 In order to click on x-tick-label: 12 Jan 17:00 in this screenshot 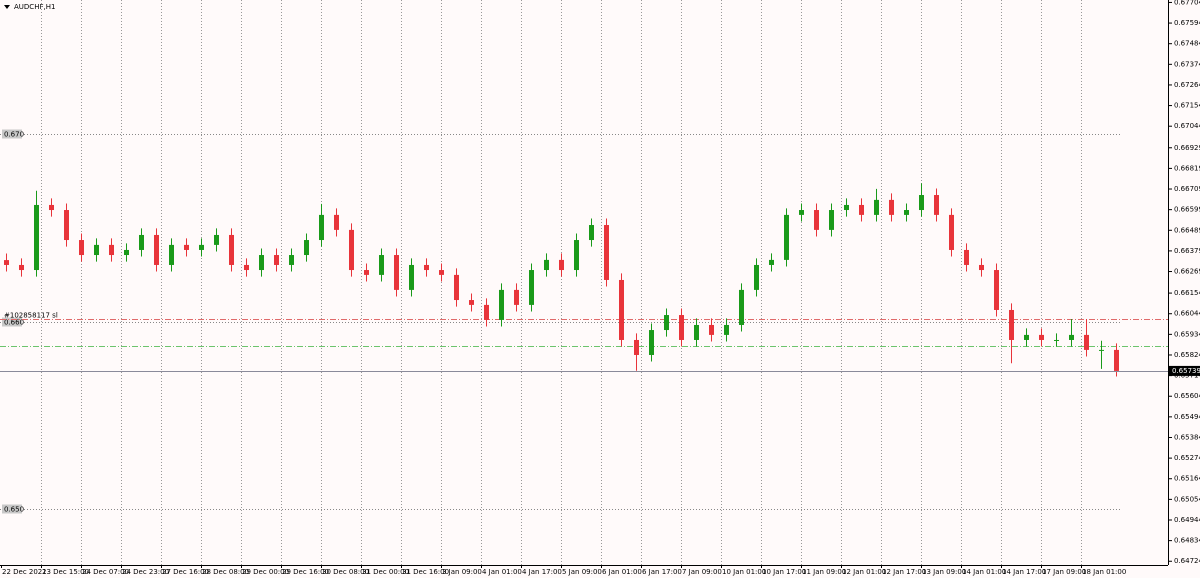, I will do `click(904, 572)`.